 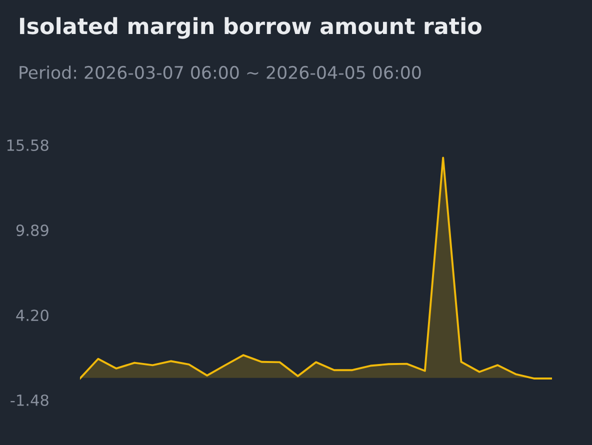 I want to click on chart-title: Isolated margin borrow amount ratio, so click(x=251, y=28).